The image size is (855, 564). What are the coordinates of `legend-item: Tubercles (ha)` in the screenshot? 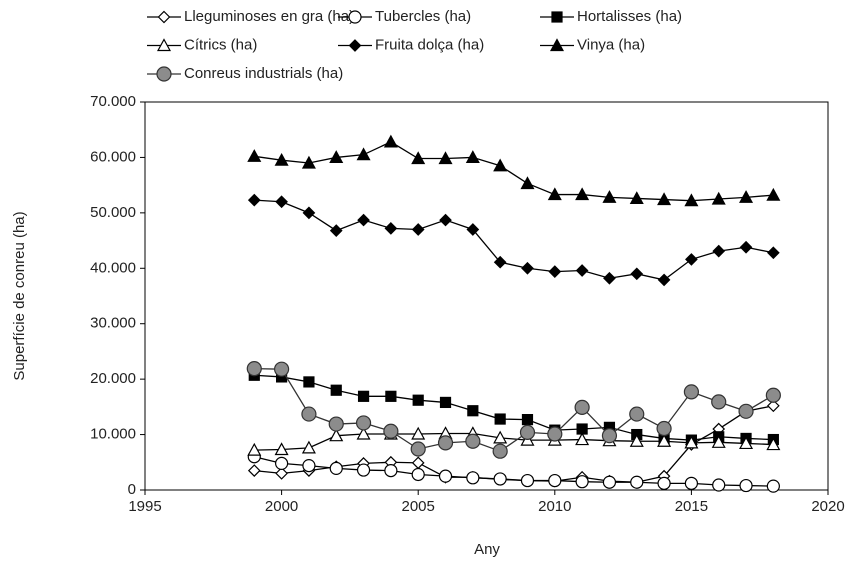 It's located at (404, 16).